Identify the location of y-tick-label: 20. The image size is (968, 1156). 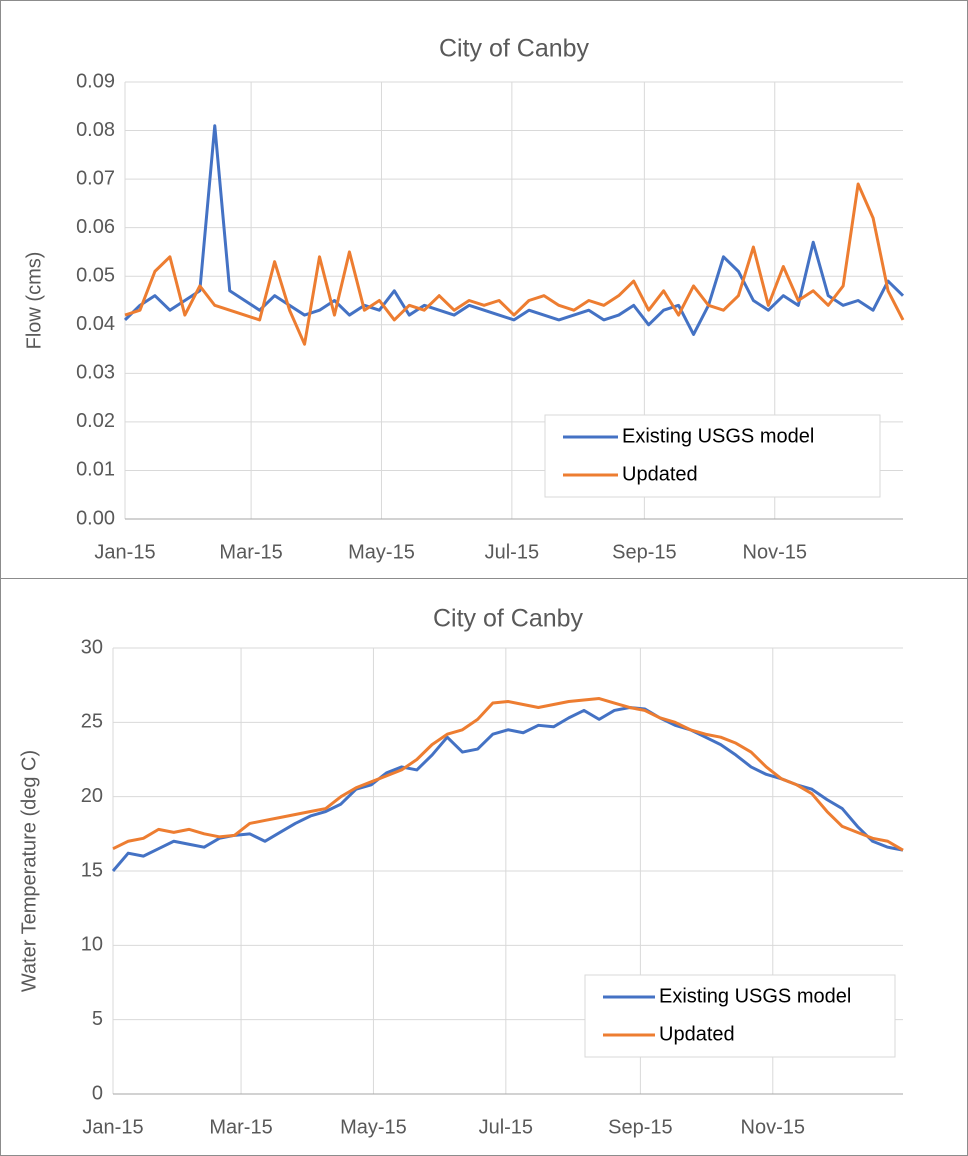
(92, 796).